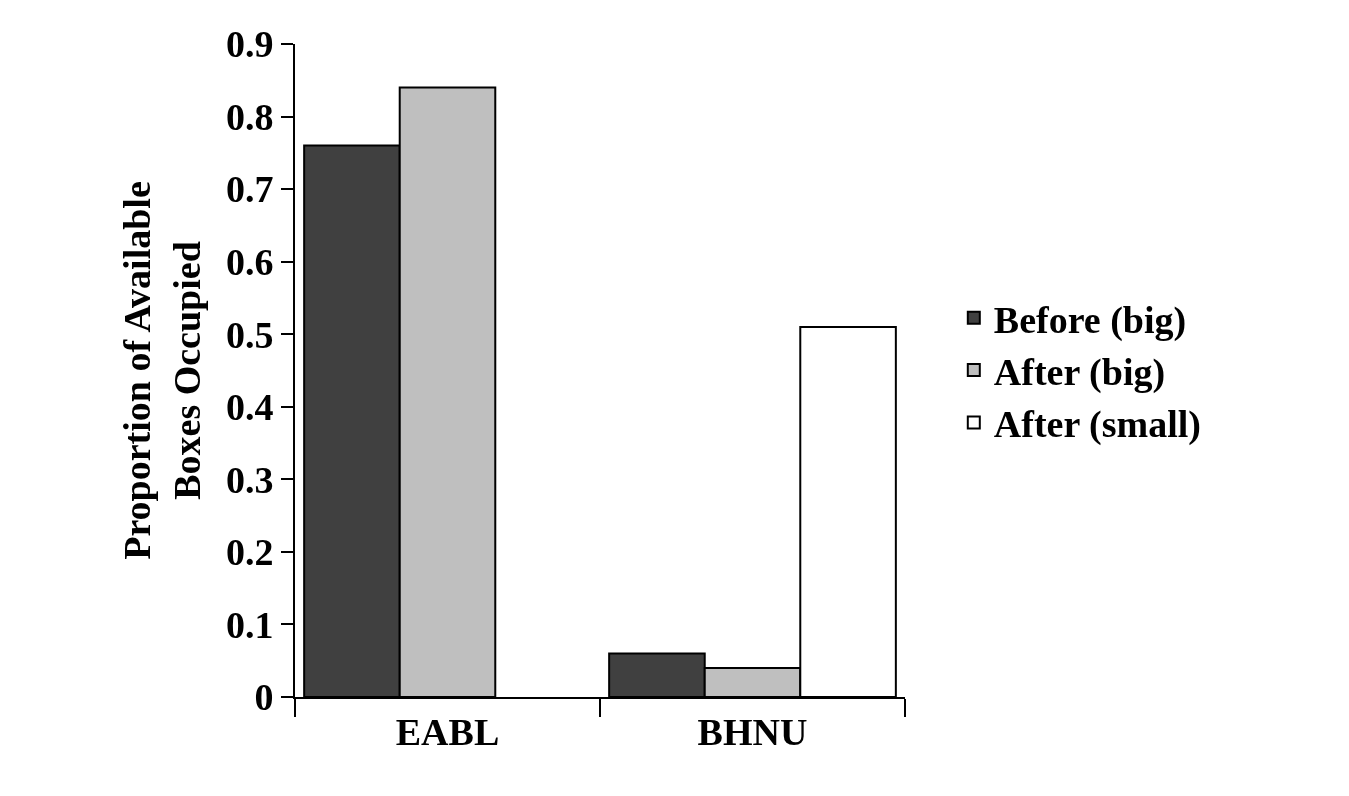  What do you see at coordinates (249, 479) in the screenshot?
I see `y-tick-label: 0.3` at bounding box center [249, 479].